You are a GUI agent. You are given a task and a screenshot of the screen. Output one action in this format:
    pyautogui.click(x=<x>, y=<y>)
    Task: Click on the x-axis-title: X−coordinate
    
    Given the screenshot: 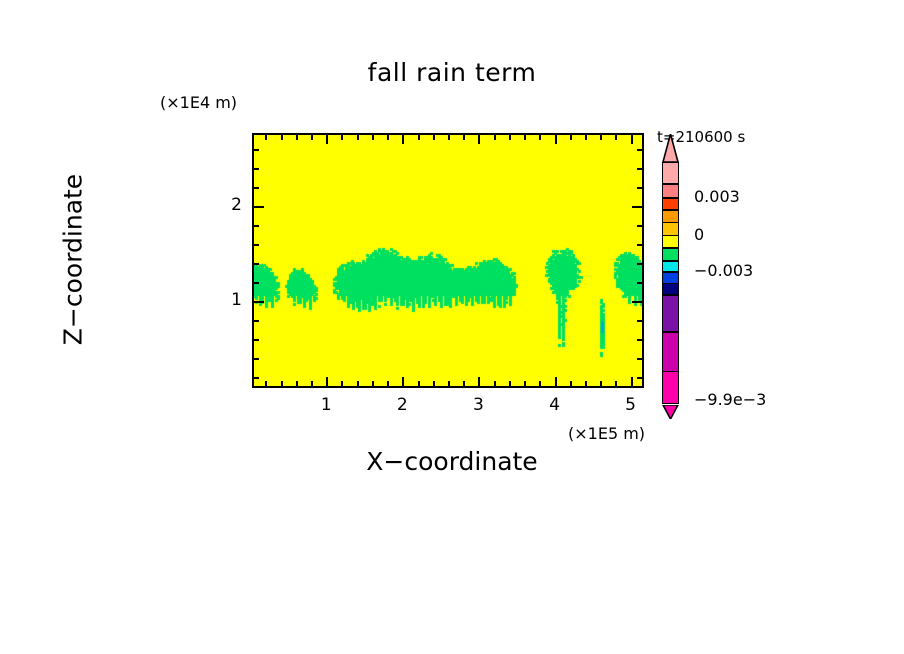 What is the action you would take?
    pyautogui.click(x=452, y=461)
    